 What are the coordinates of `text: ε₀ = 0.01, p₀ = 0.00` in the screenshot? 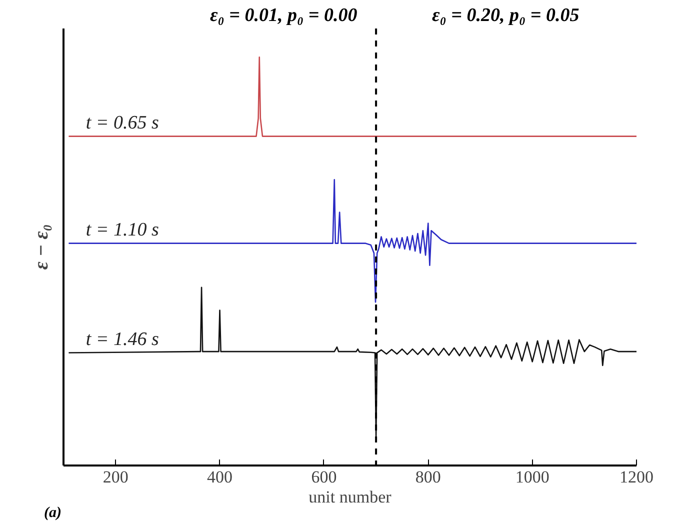 It's located at (284, 16).